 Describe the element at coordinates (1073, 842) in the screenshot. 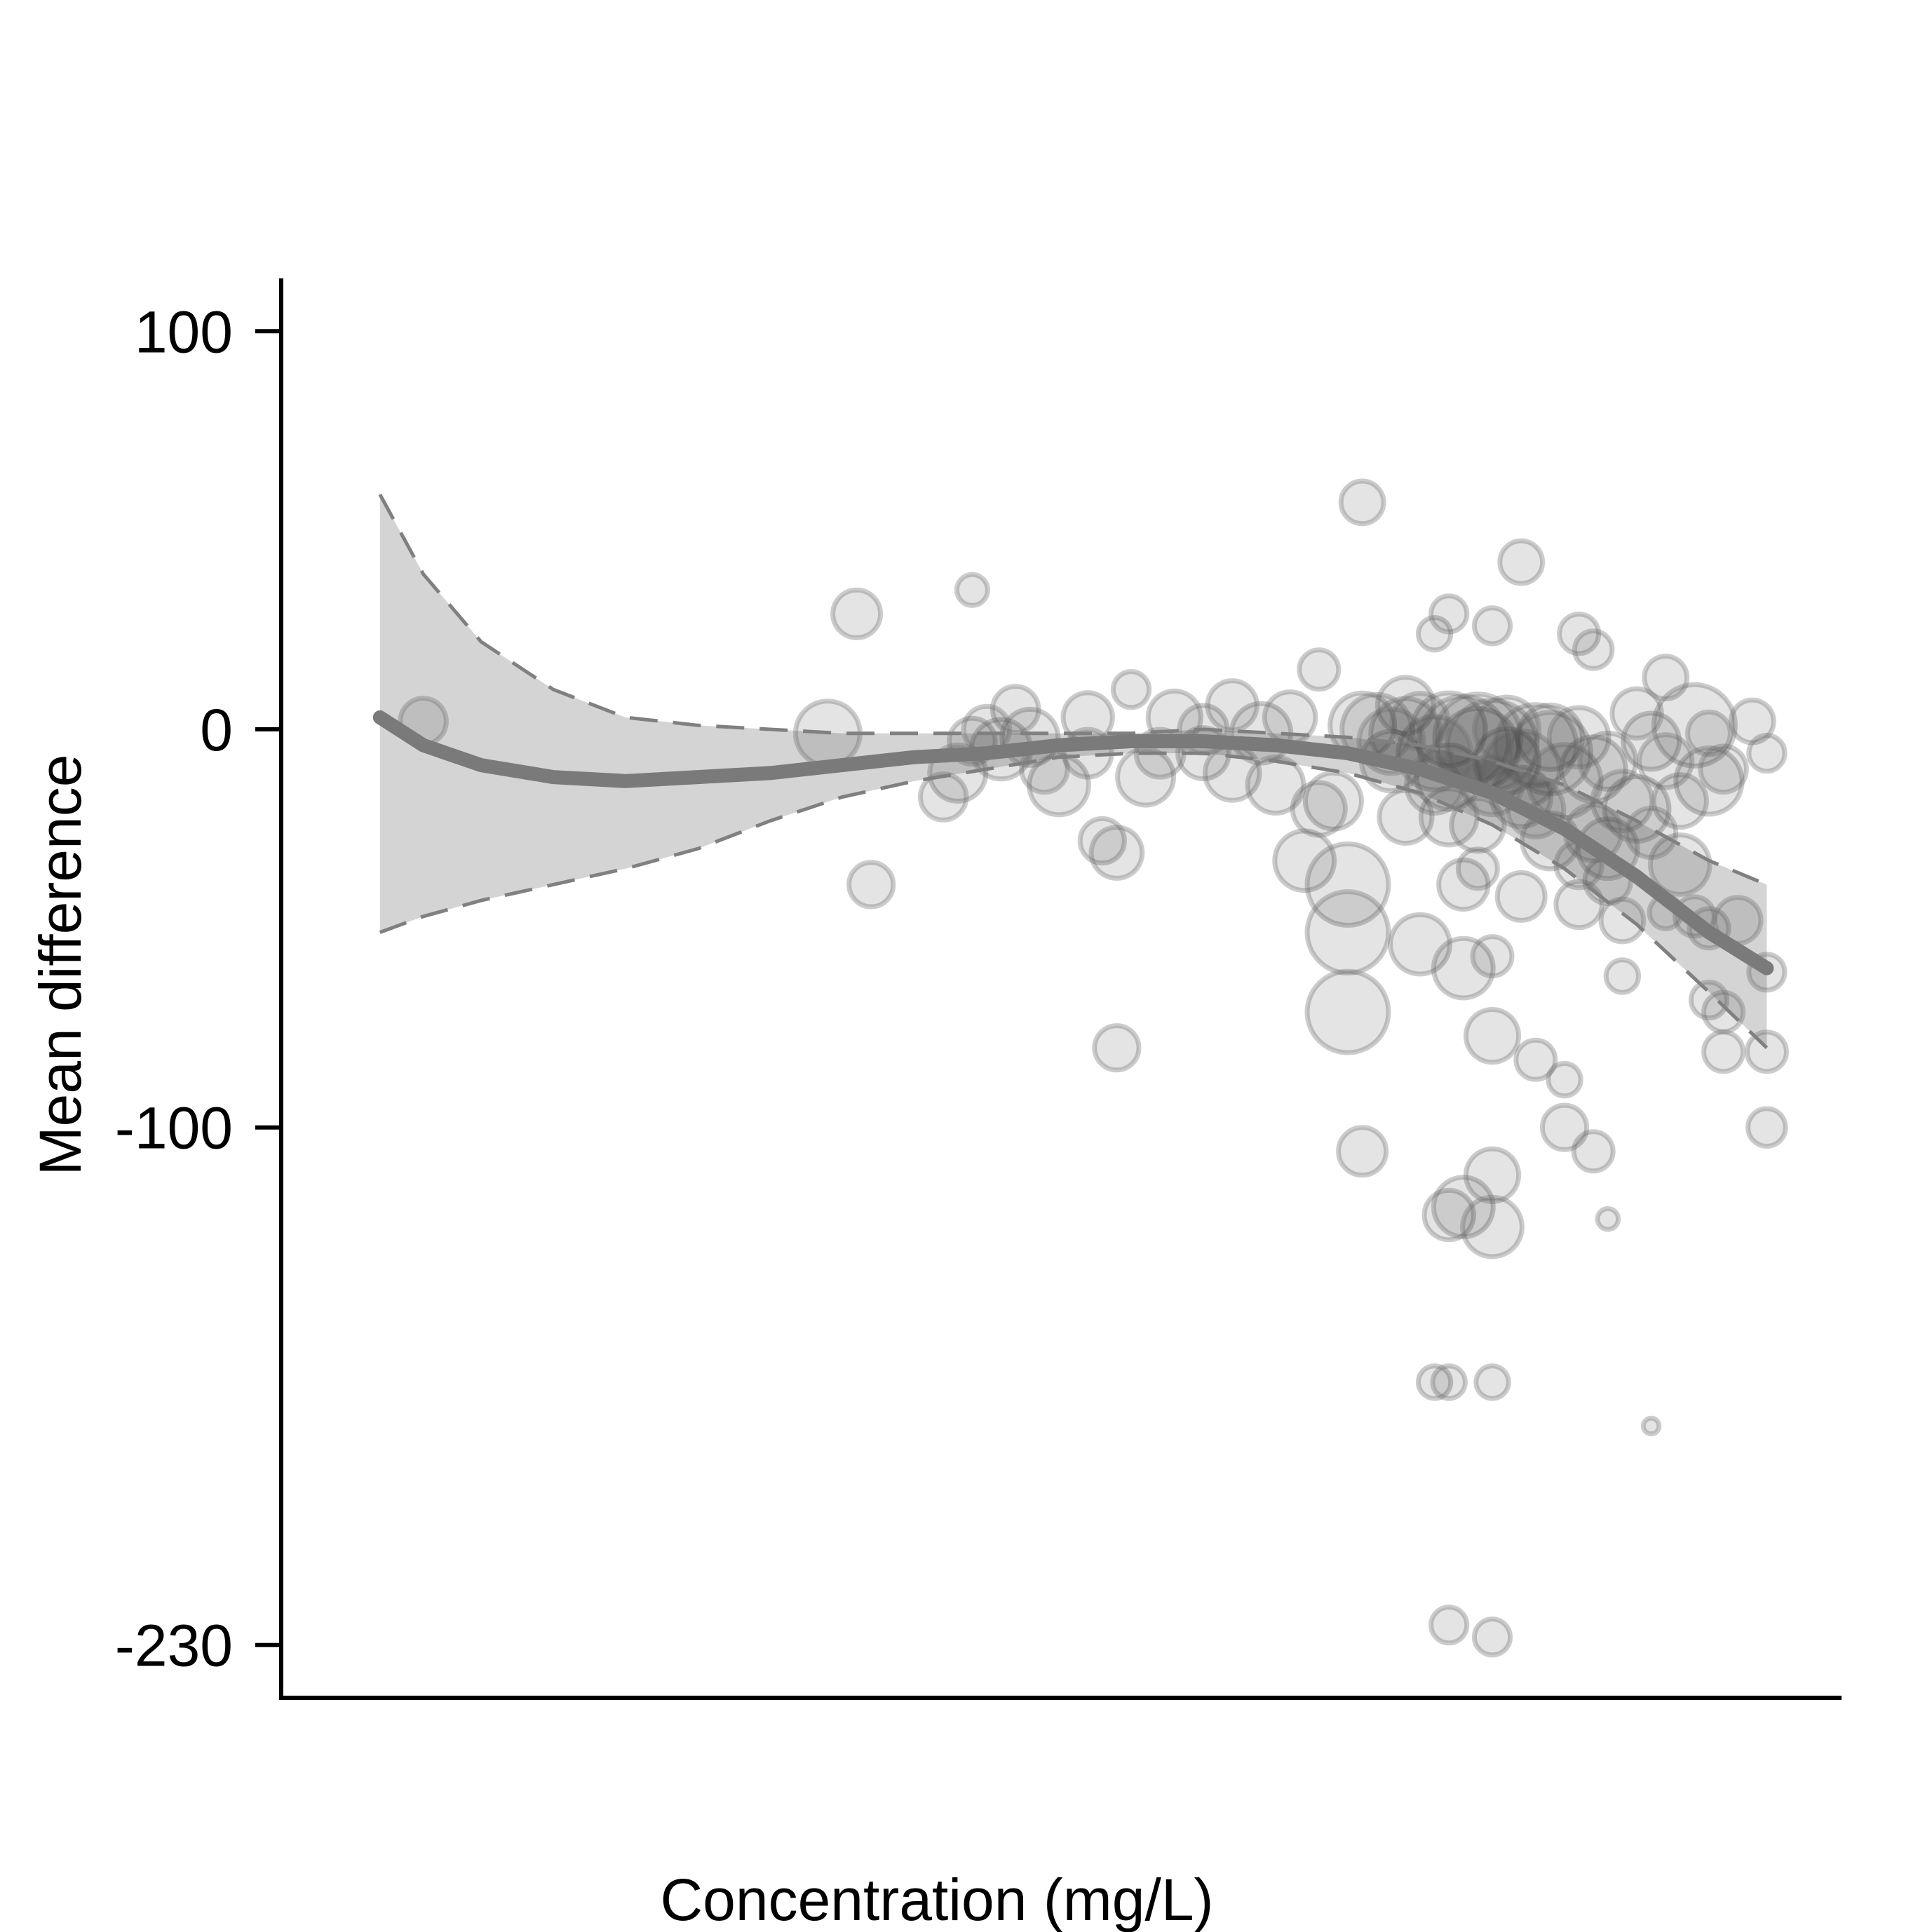

I see `fit-line` at that location.